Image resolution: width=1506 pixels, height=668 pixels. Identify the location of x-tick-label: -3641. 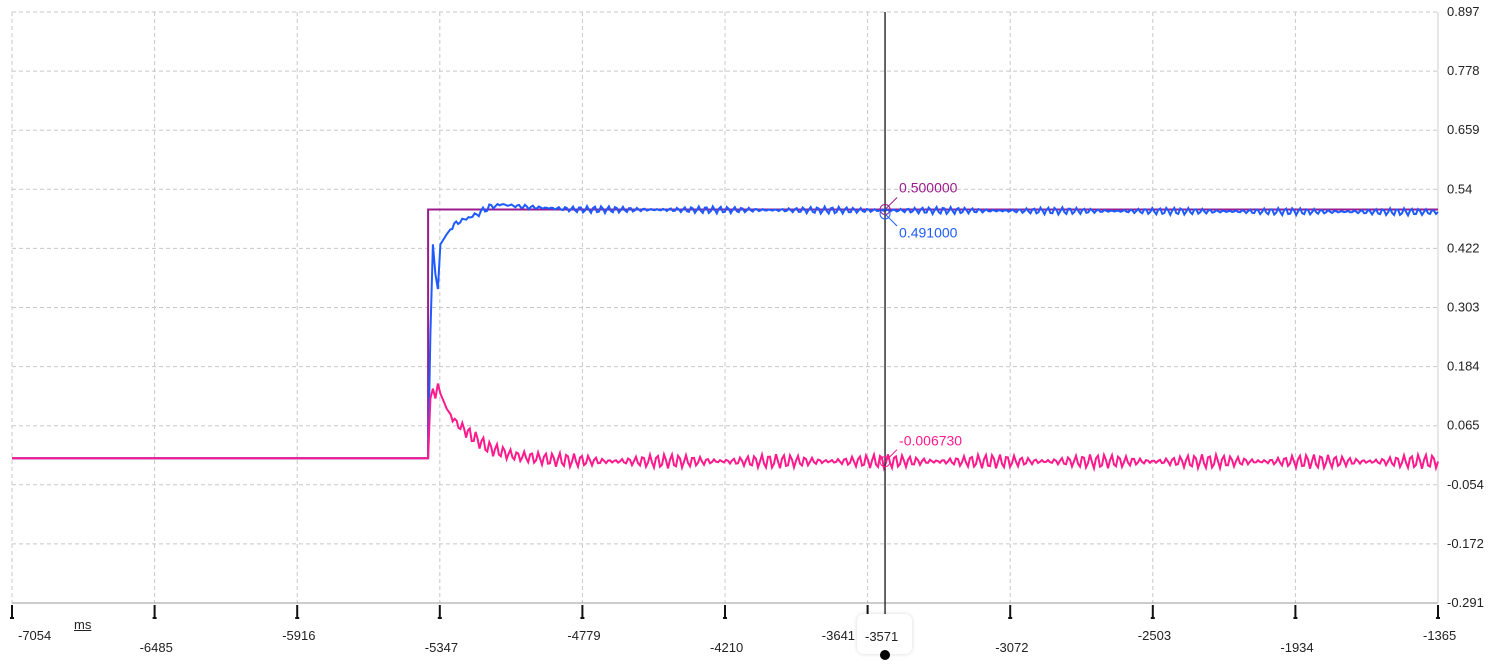
(838, 635).